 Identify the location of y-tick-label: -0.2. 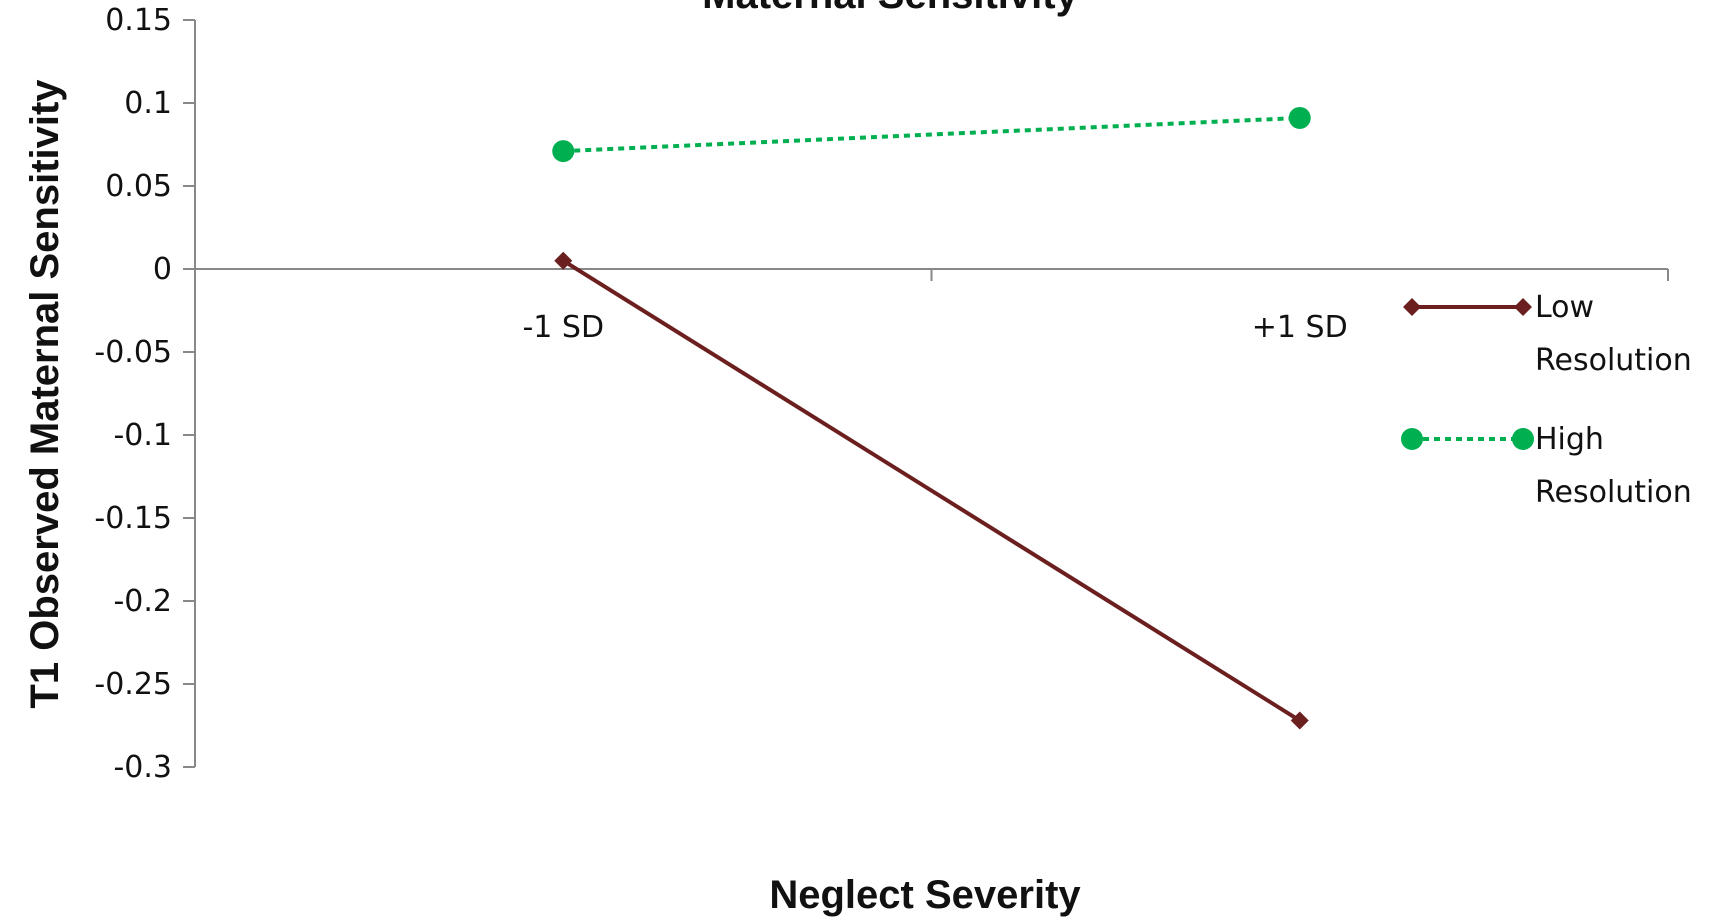
(142, 601).